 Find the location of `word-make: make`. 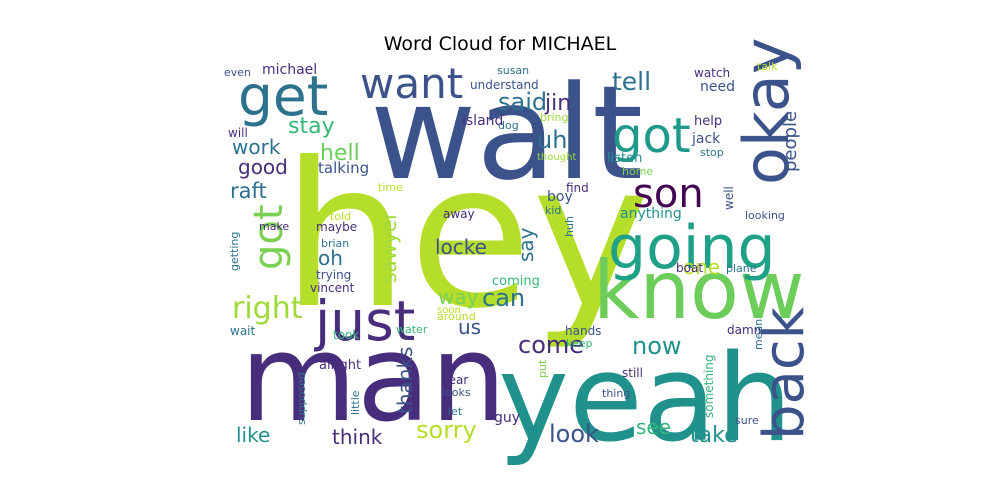

word-make: make is located at coordinates (274, 226).